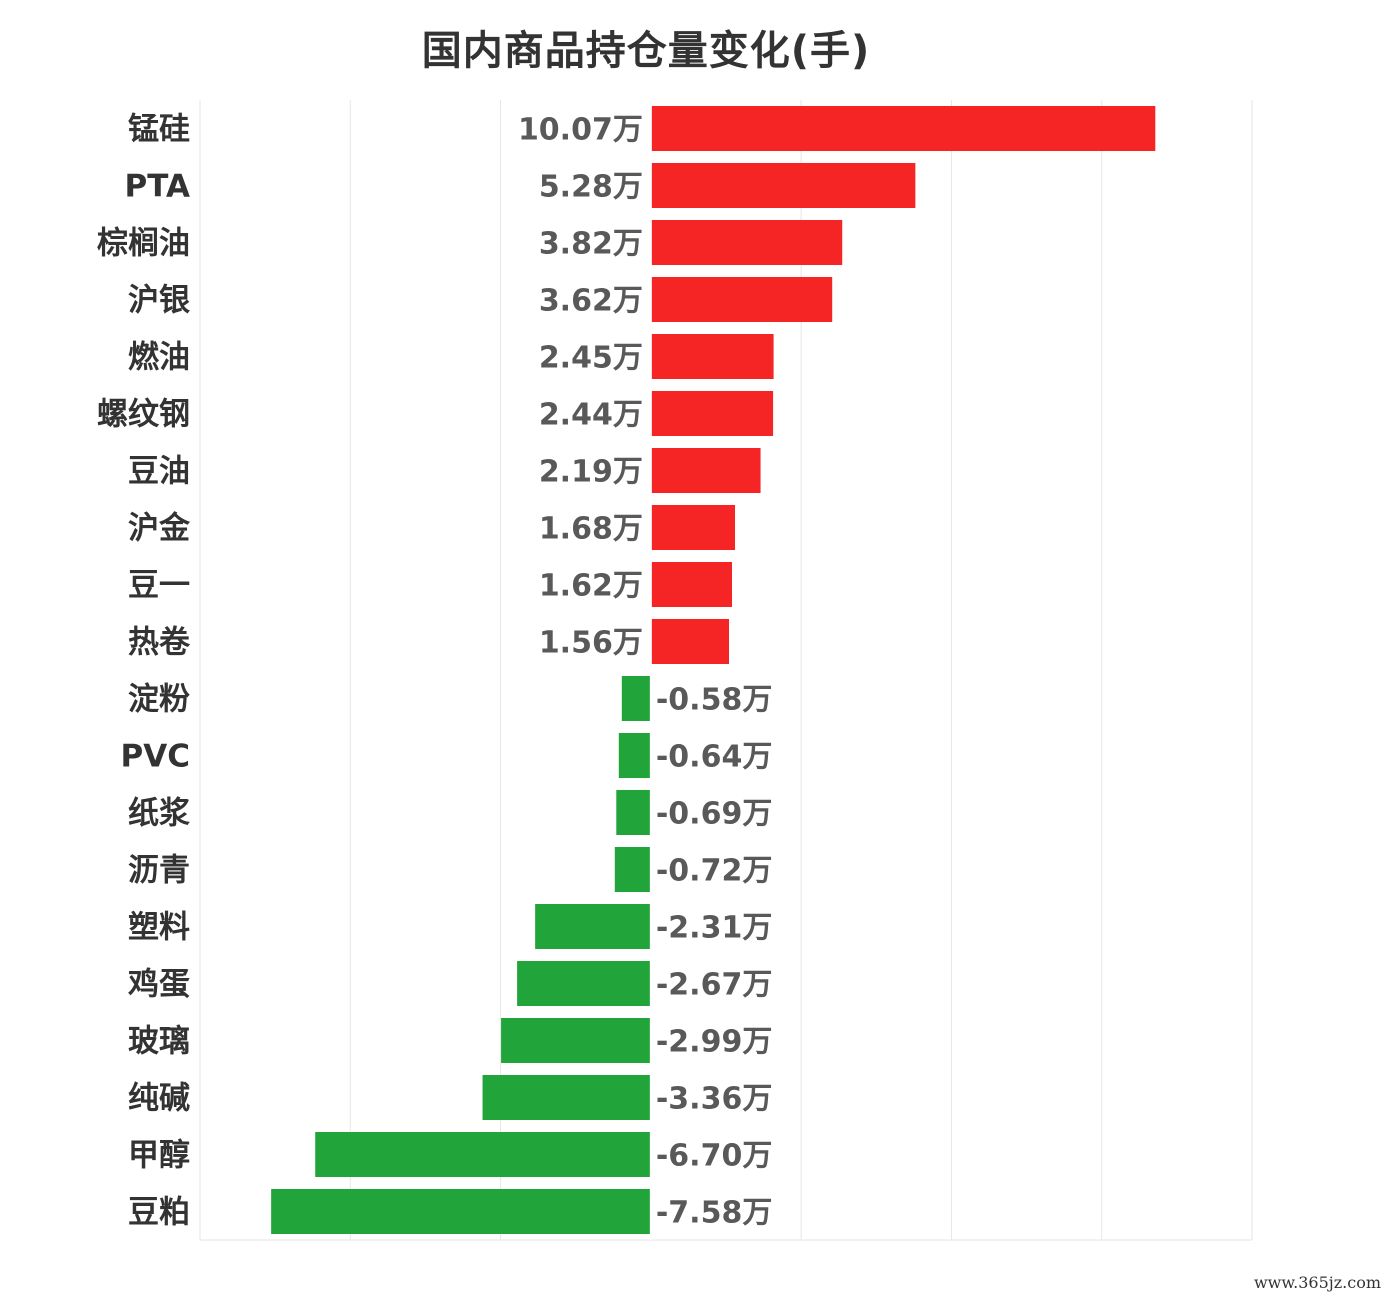  I want to click on category-label: 棕榈油, so click(143, 244).